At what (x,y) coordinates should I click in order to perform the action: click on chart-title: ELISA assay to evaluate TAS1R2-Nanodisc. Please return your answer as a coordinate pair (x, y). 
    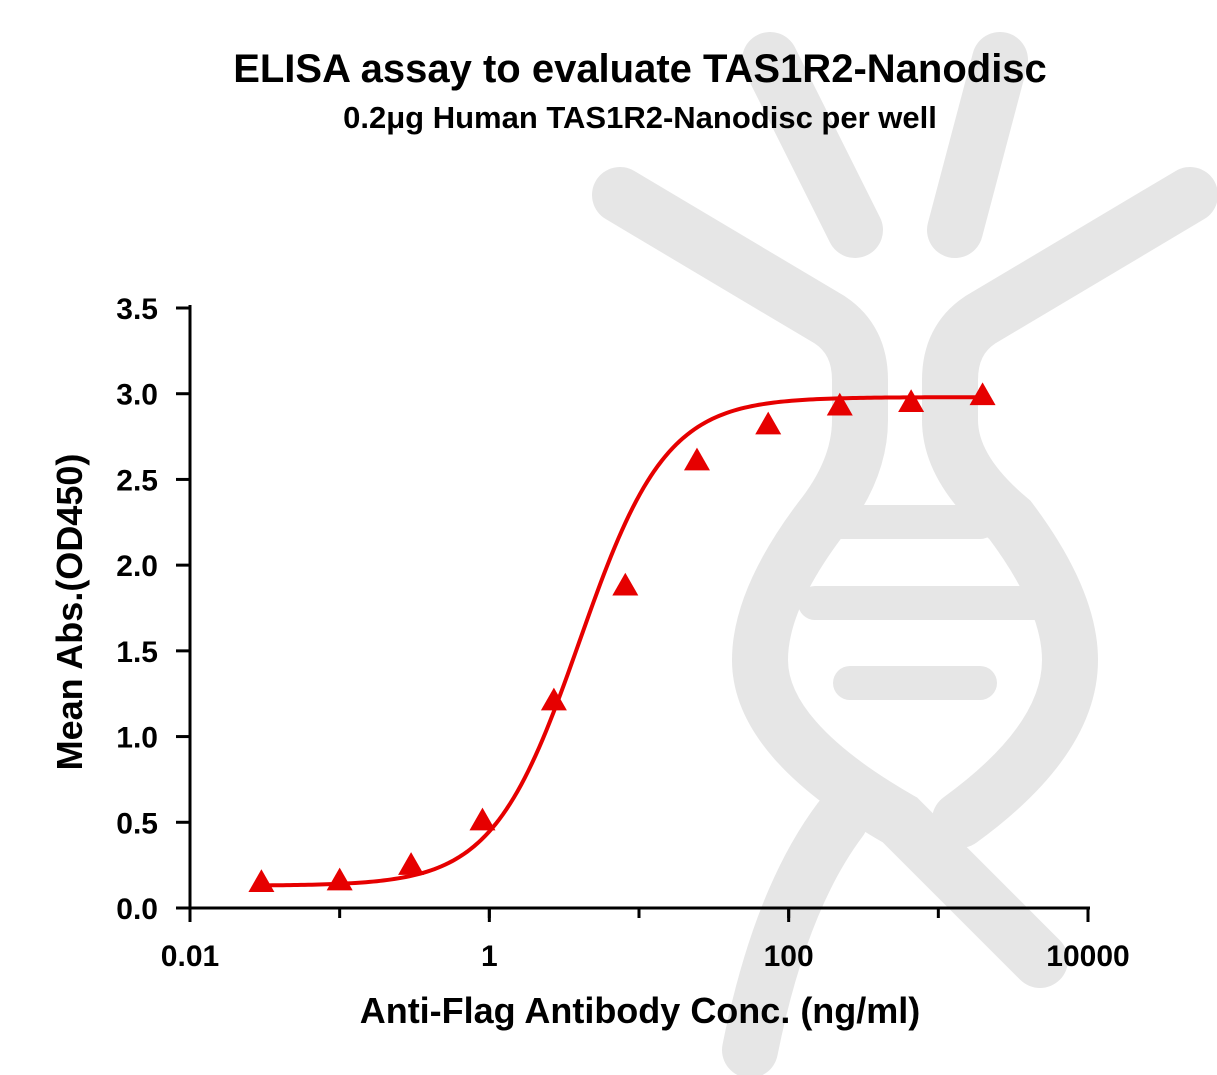
    Looking at the image, I should click on (640, 69).